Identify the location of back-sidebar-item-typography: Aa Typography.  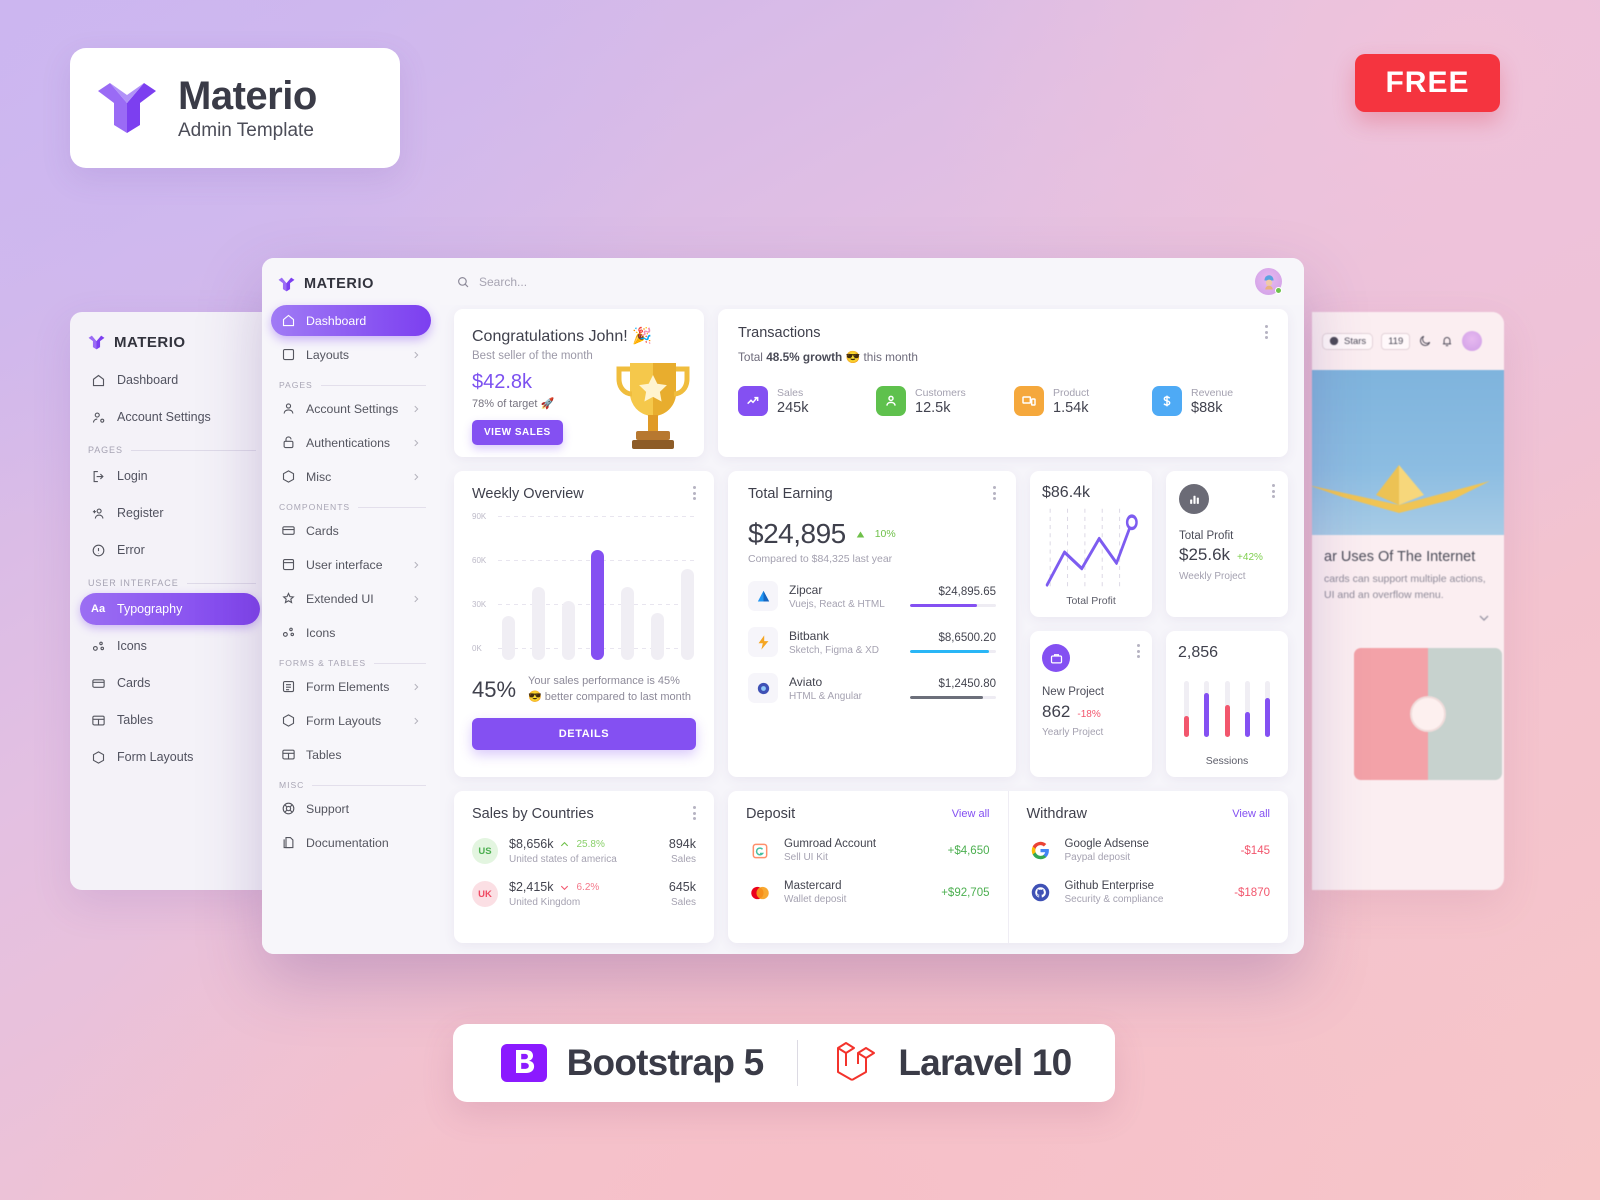
(170, 609).